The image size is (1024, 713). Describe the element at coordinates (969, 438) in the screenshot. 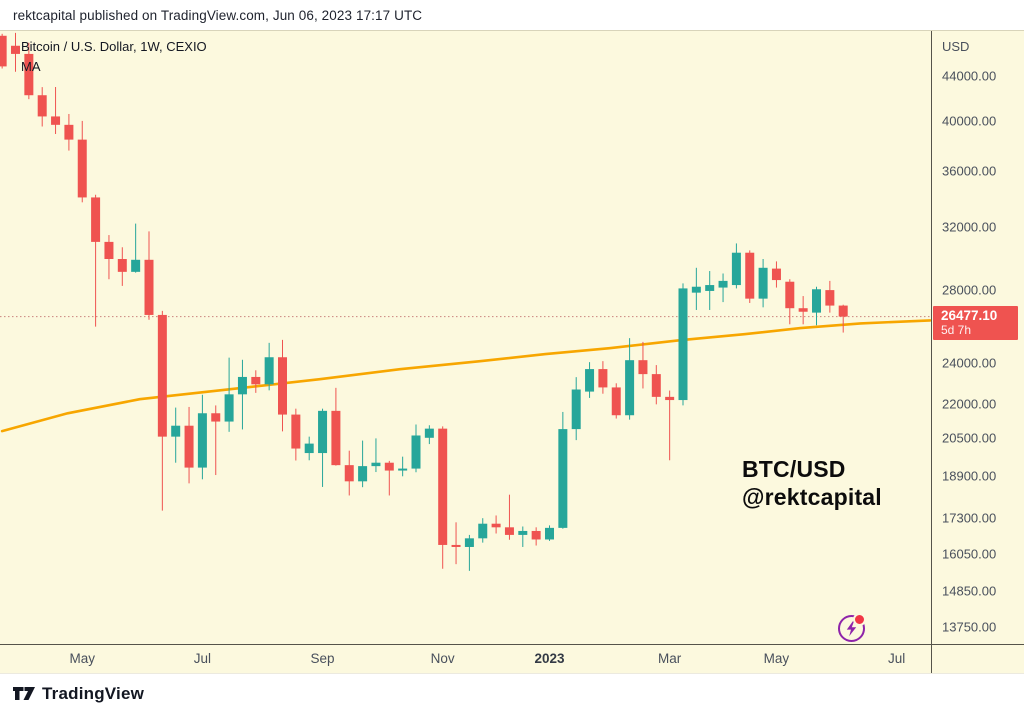

I see `price-axis-tick: 20500.00` at that location.